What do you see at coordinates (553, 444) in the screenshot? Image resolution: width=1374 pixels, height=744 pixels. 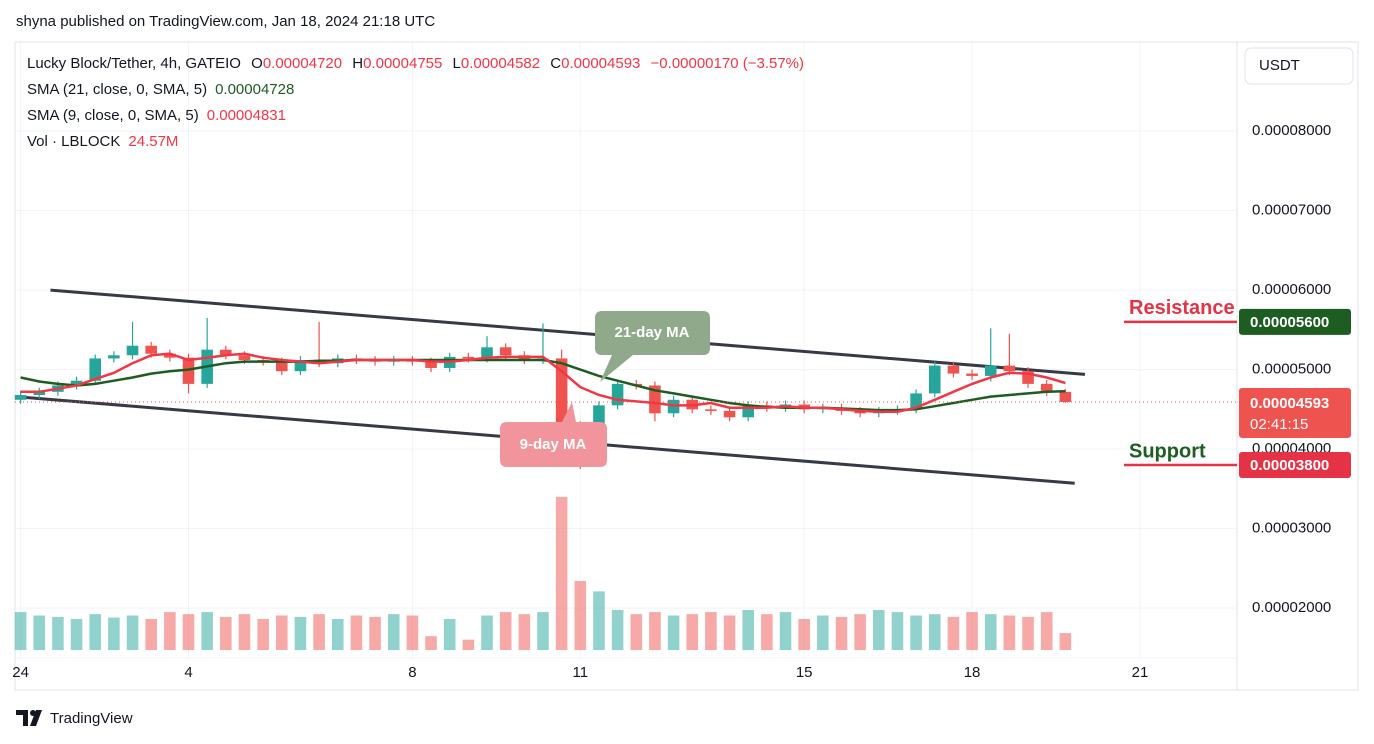 I see `callout-9-text: 9-day MA` at bounding box center [553, 444].